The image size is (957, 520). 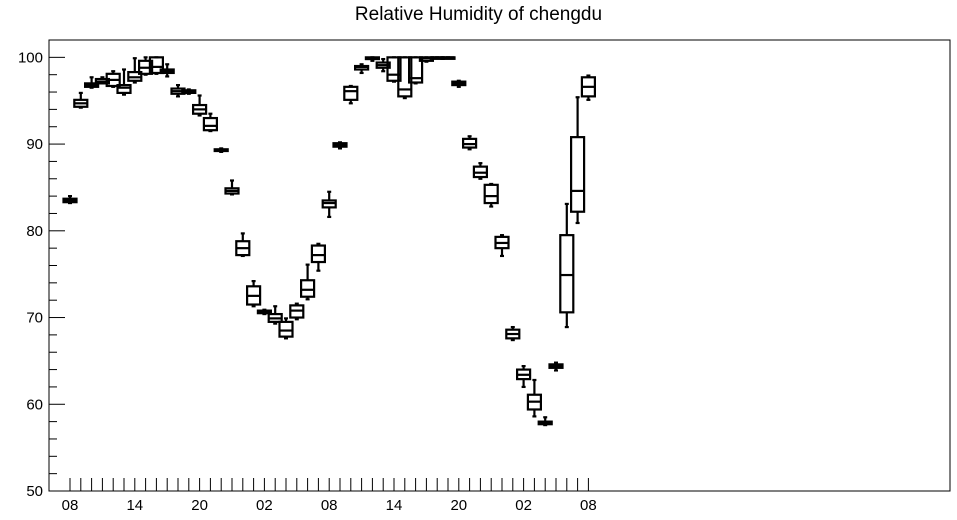 I want to click on y-tick-label: 50, so click(x=34, y=491).